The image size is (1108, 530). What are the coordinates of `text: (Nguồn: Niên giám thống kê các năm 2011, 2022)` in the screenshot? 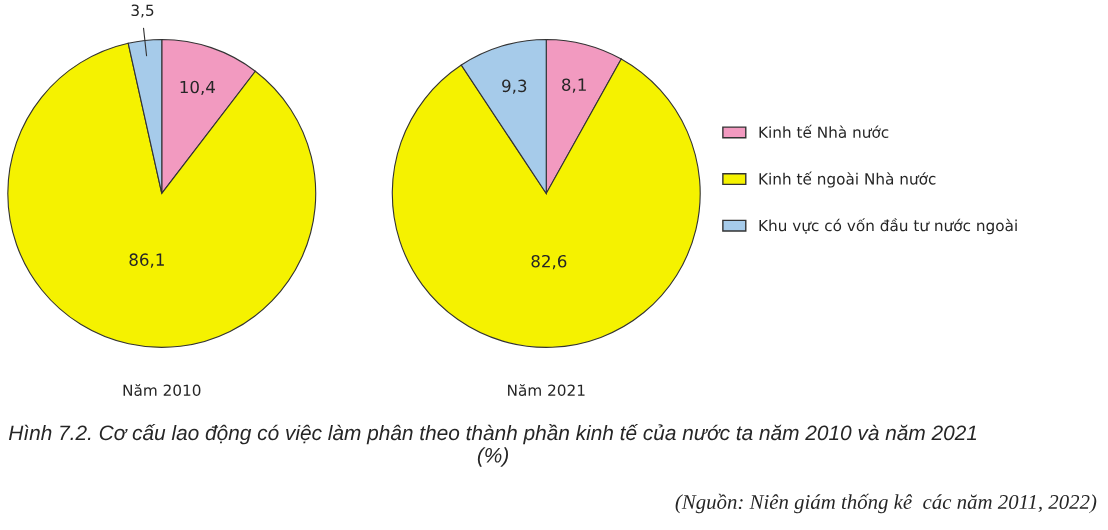 It's located at (886, 503).